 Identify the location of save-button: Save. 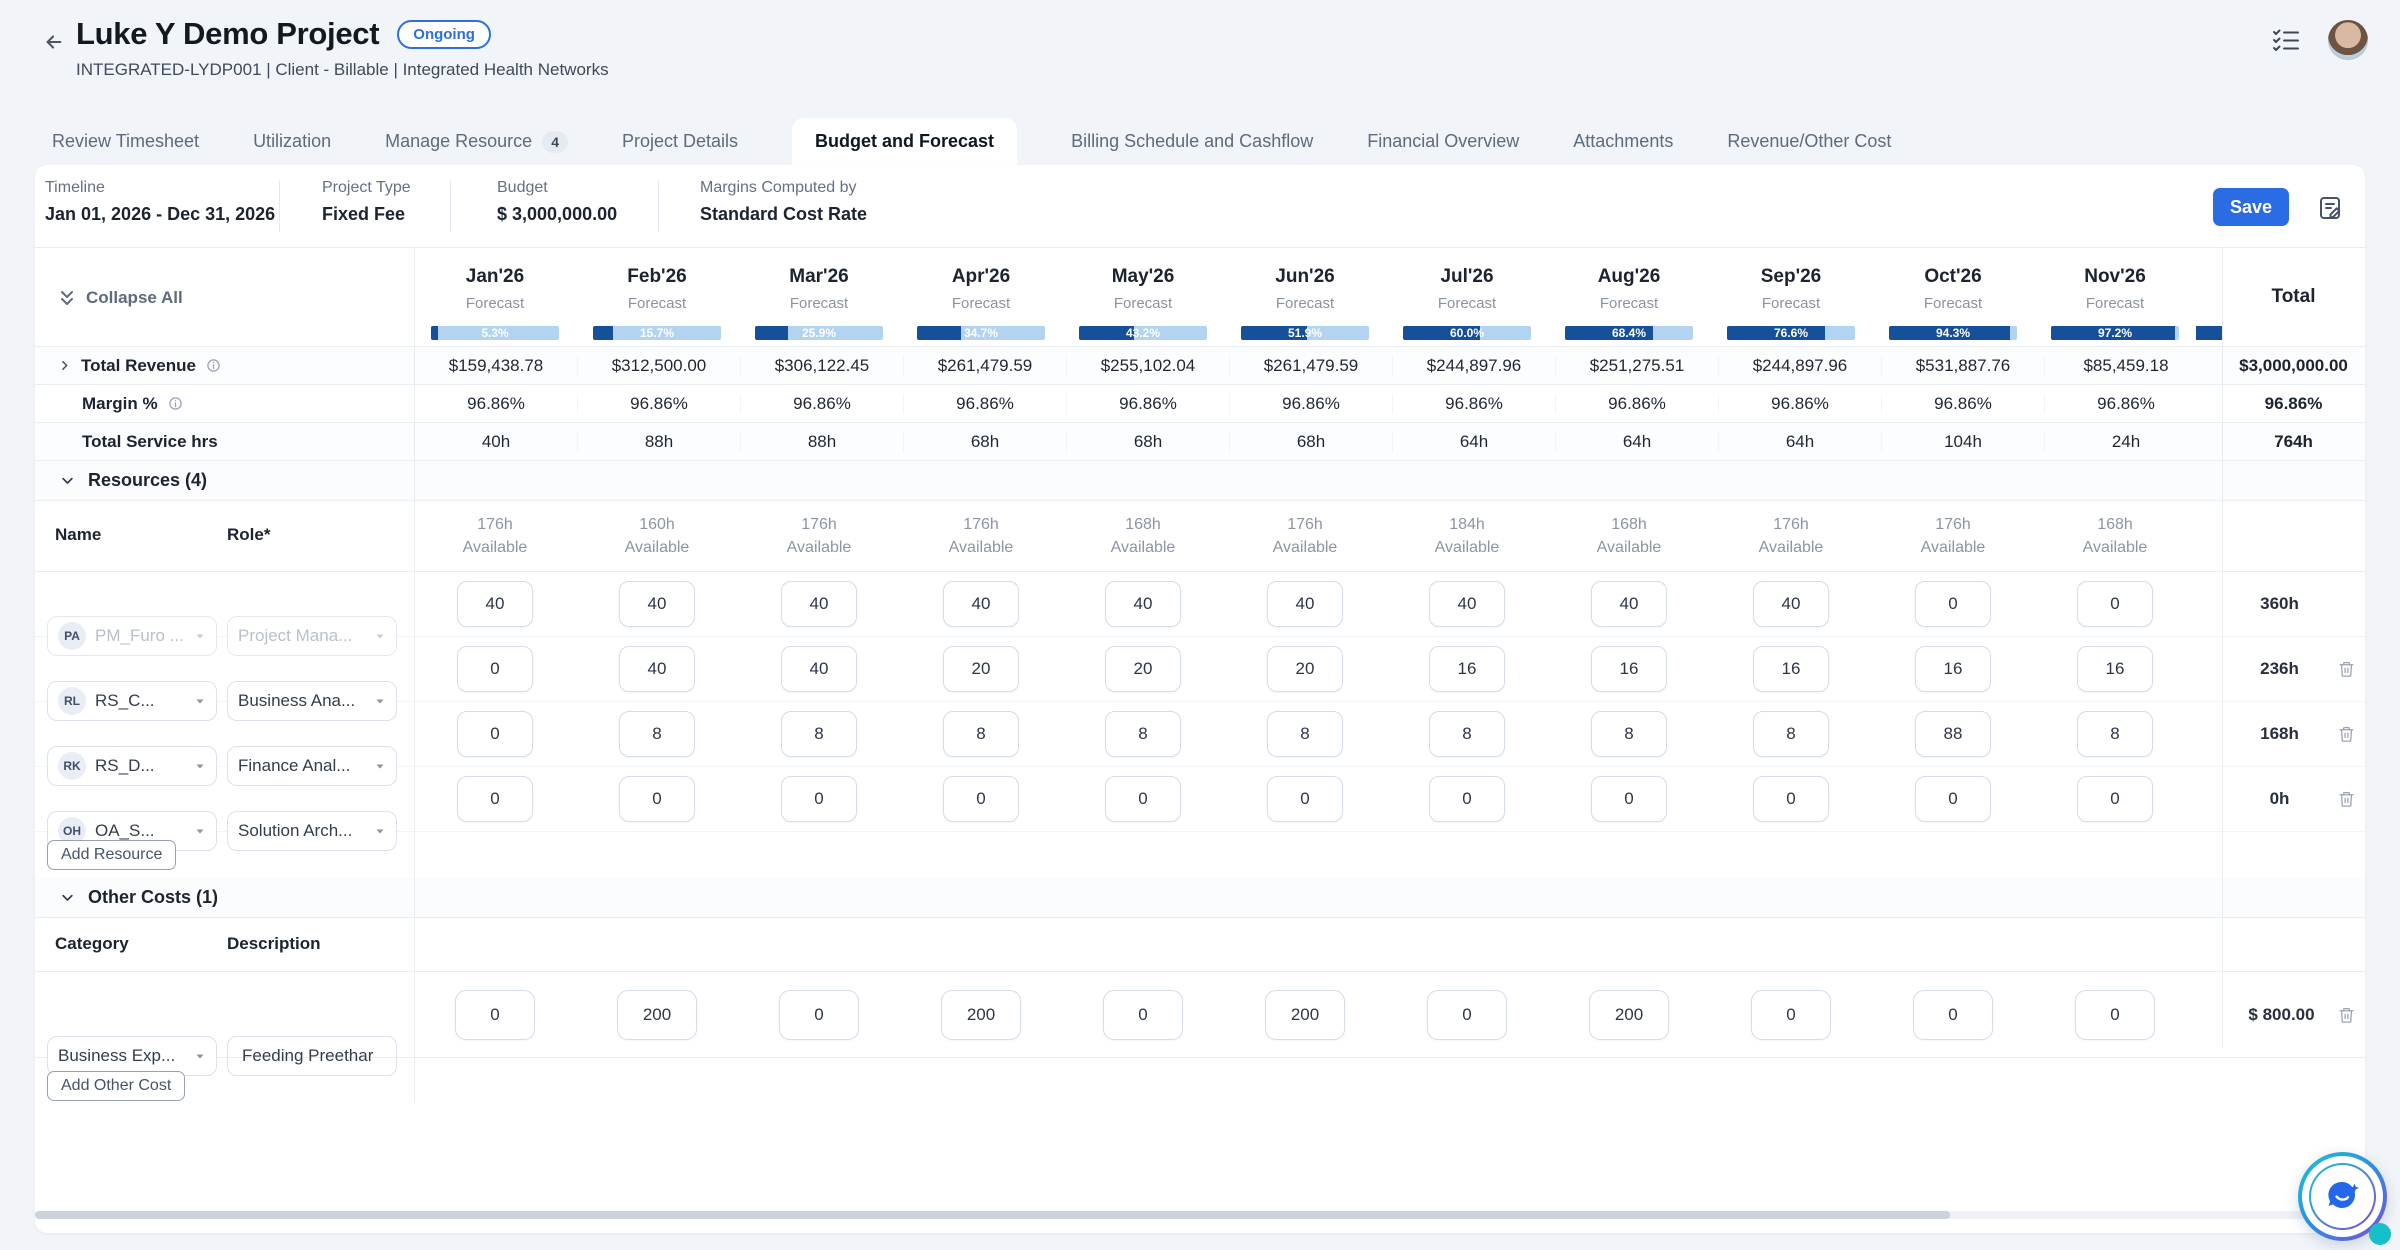
(2251, 207).